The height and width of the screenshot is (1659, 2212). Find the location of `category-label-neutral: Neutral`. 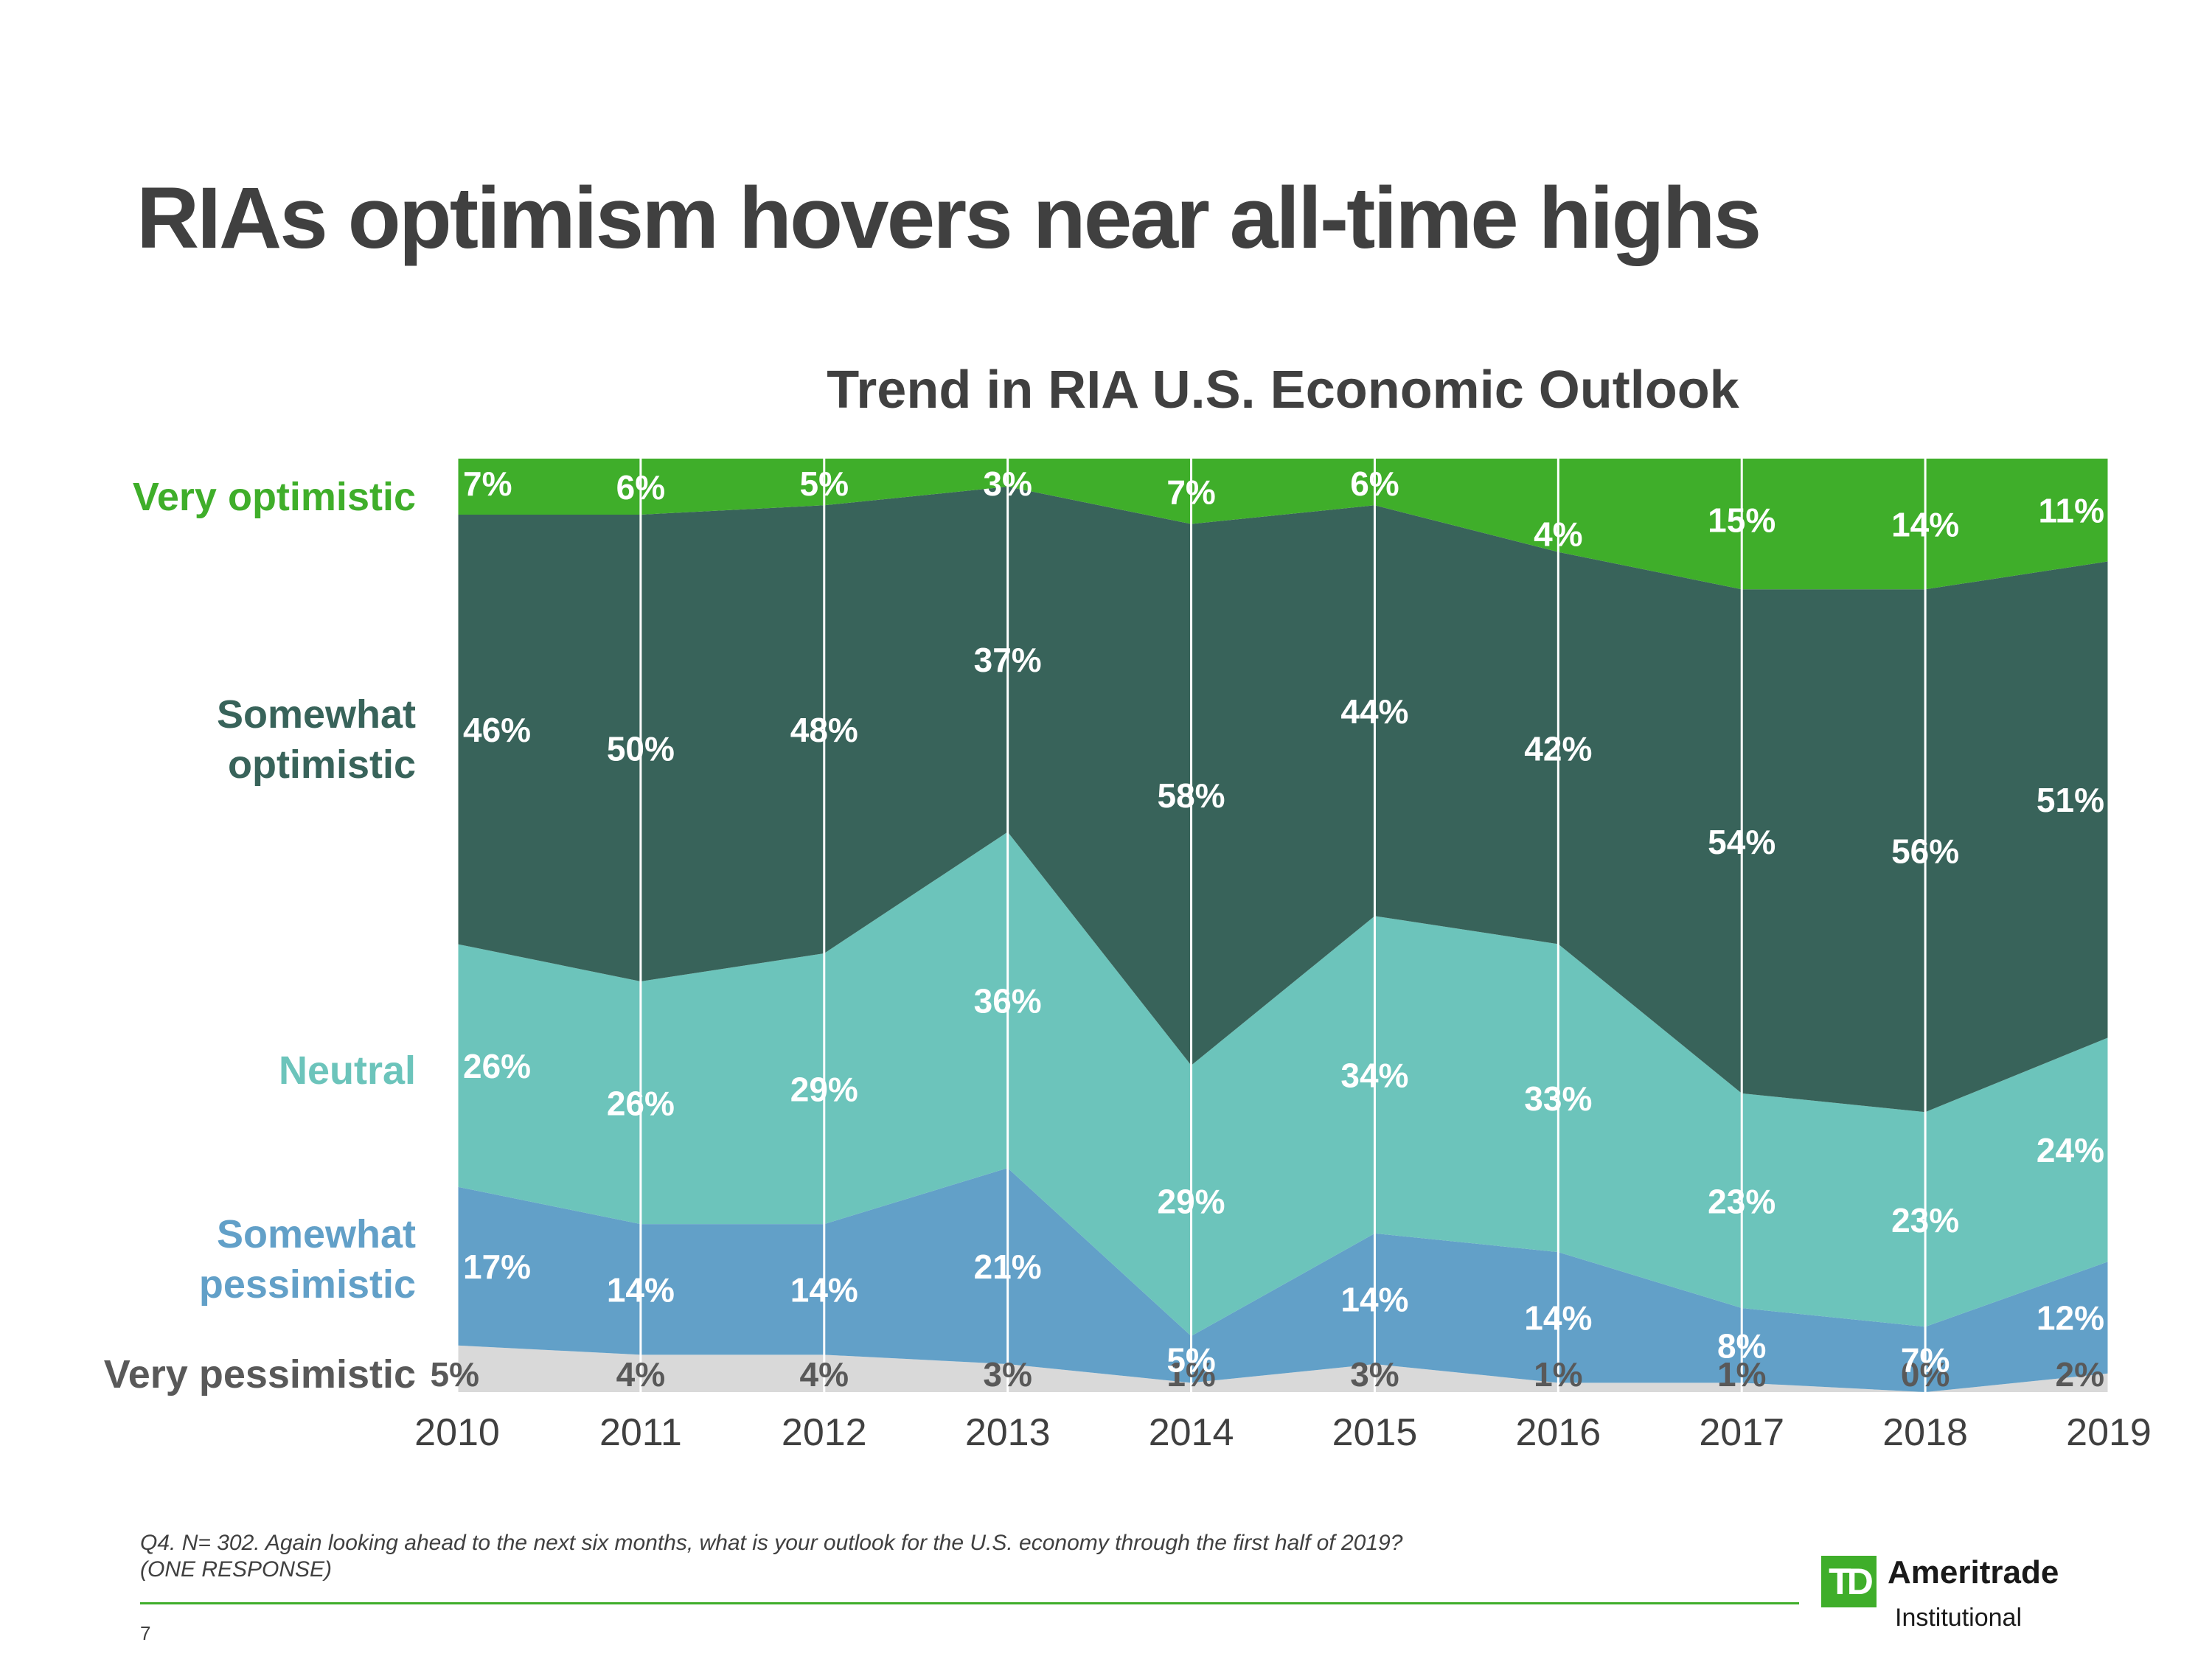

category-label-neutral: Neutral is located at coordinates (347, 1071).